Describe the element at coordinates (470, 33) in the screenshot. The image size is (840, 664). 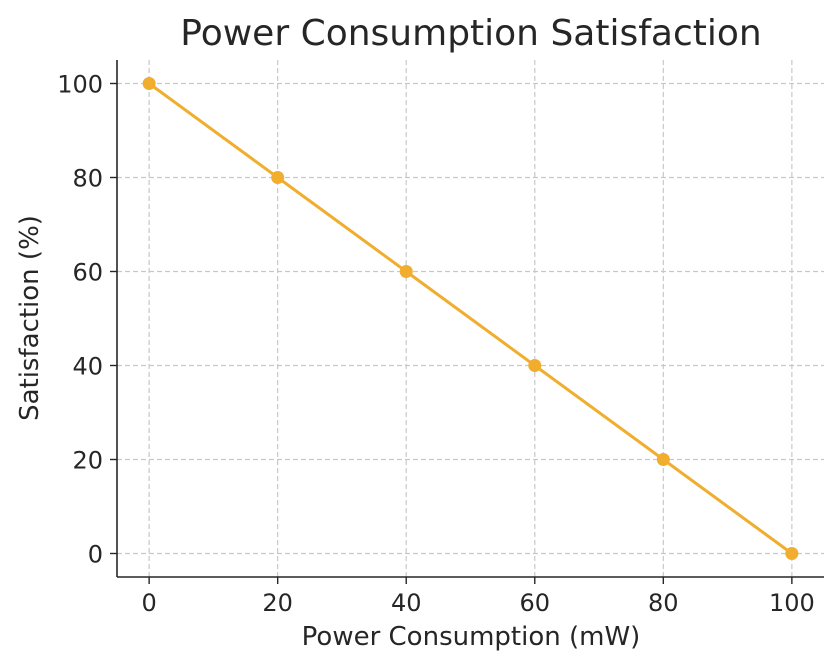
I see `chart-title: Power Consumption Satisfaction` at that location.